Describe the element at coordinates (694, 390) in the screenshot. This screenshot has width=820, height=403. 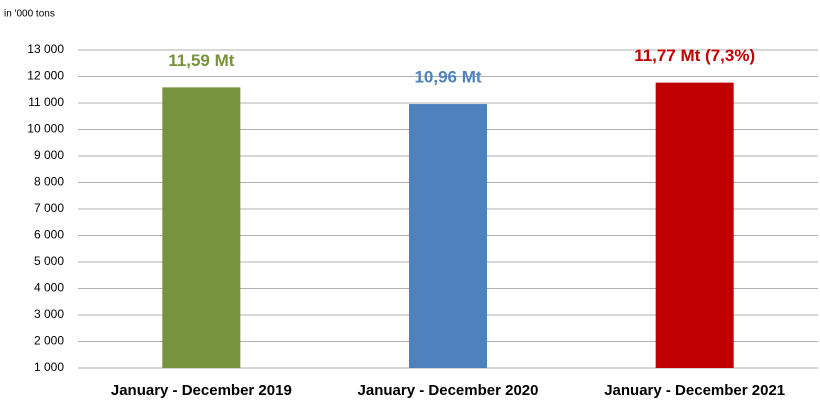
I see `x-tick-label: January - December 2021` at that location.